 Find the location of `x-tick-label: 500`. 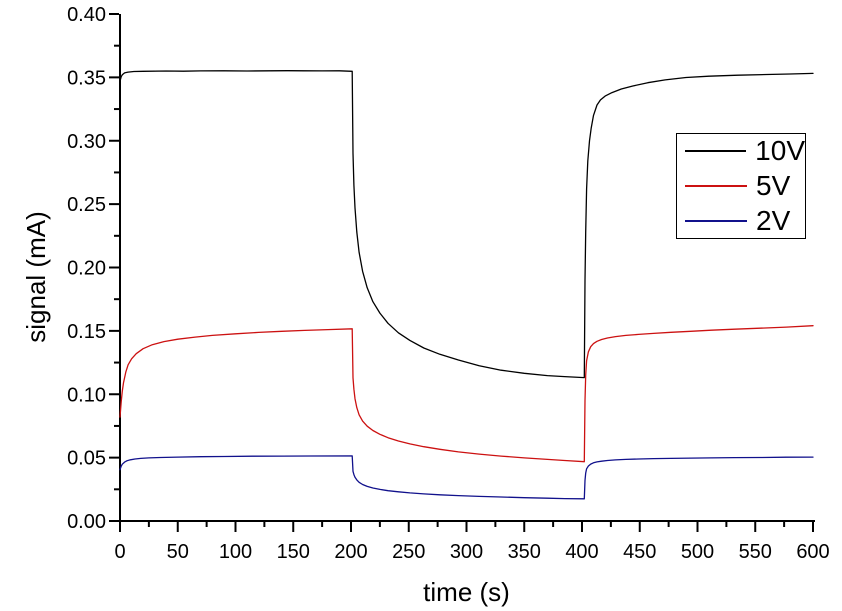

x-tick-label: 500 is located at coordinates (697, 552).